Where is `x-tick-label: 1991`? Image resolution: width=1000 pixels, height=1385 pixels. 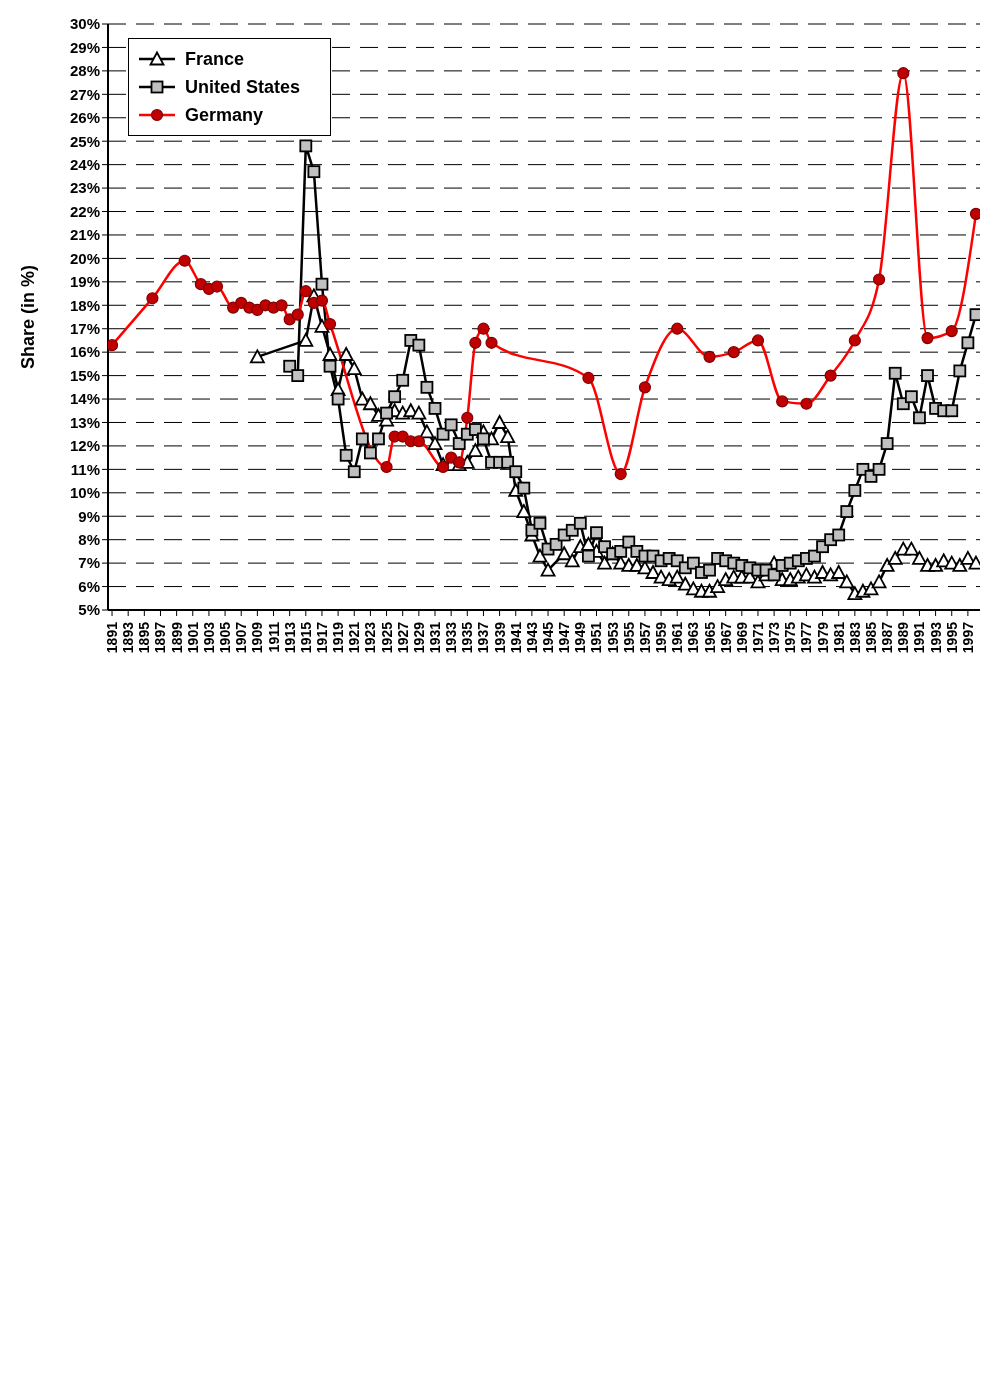 x-tick-label: 1991 is located at coordinates (919, 637).